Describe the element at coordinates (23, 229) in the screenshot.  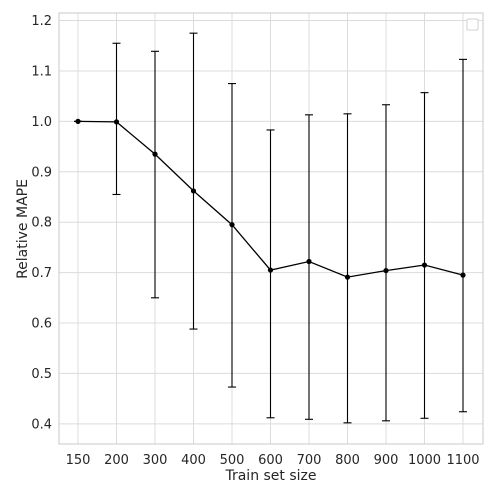
I see `y-axis-label: Relative MAPE` at that location.